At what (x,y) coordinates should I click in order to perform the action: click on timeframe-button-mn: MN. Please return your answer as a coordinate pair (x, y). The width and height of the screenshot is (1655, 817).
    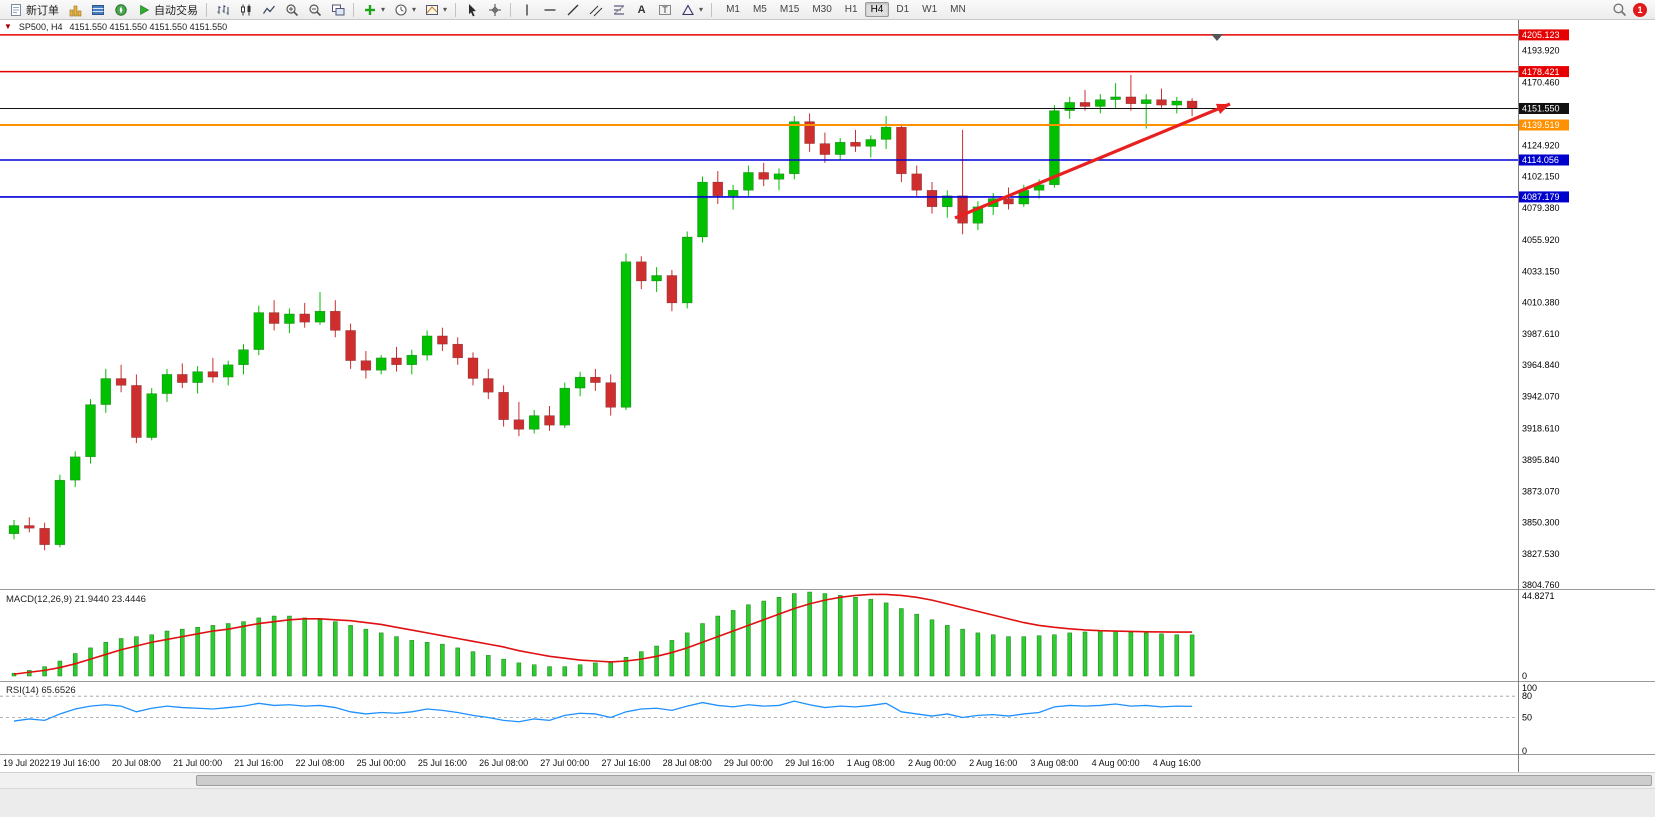
    Looking at the image, I should click on (958, 9).